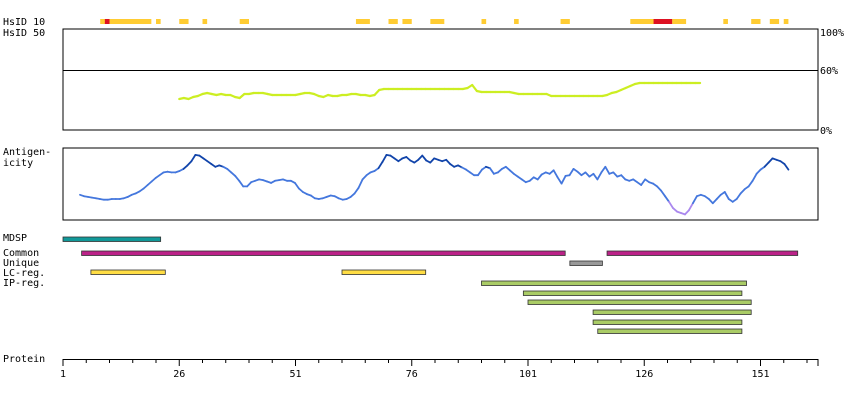 The width and height of the screenshot is (850, 400). What do you see at coordinates (434, 184) in the screenshot?
I see `antigenicity-line` at bounding box center [434, 184].